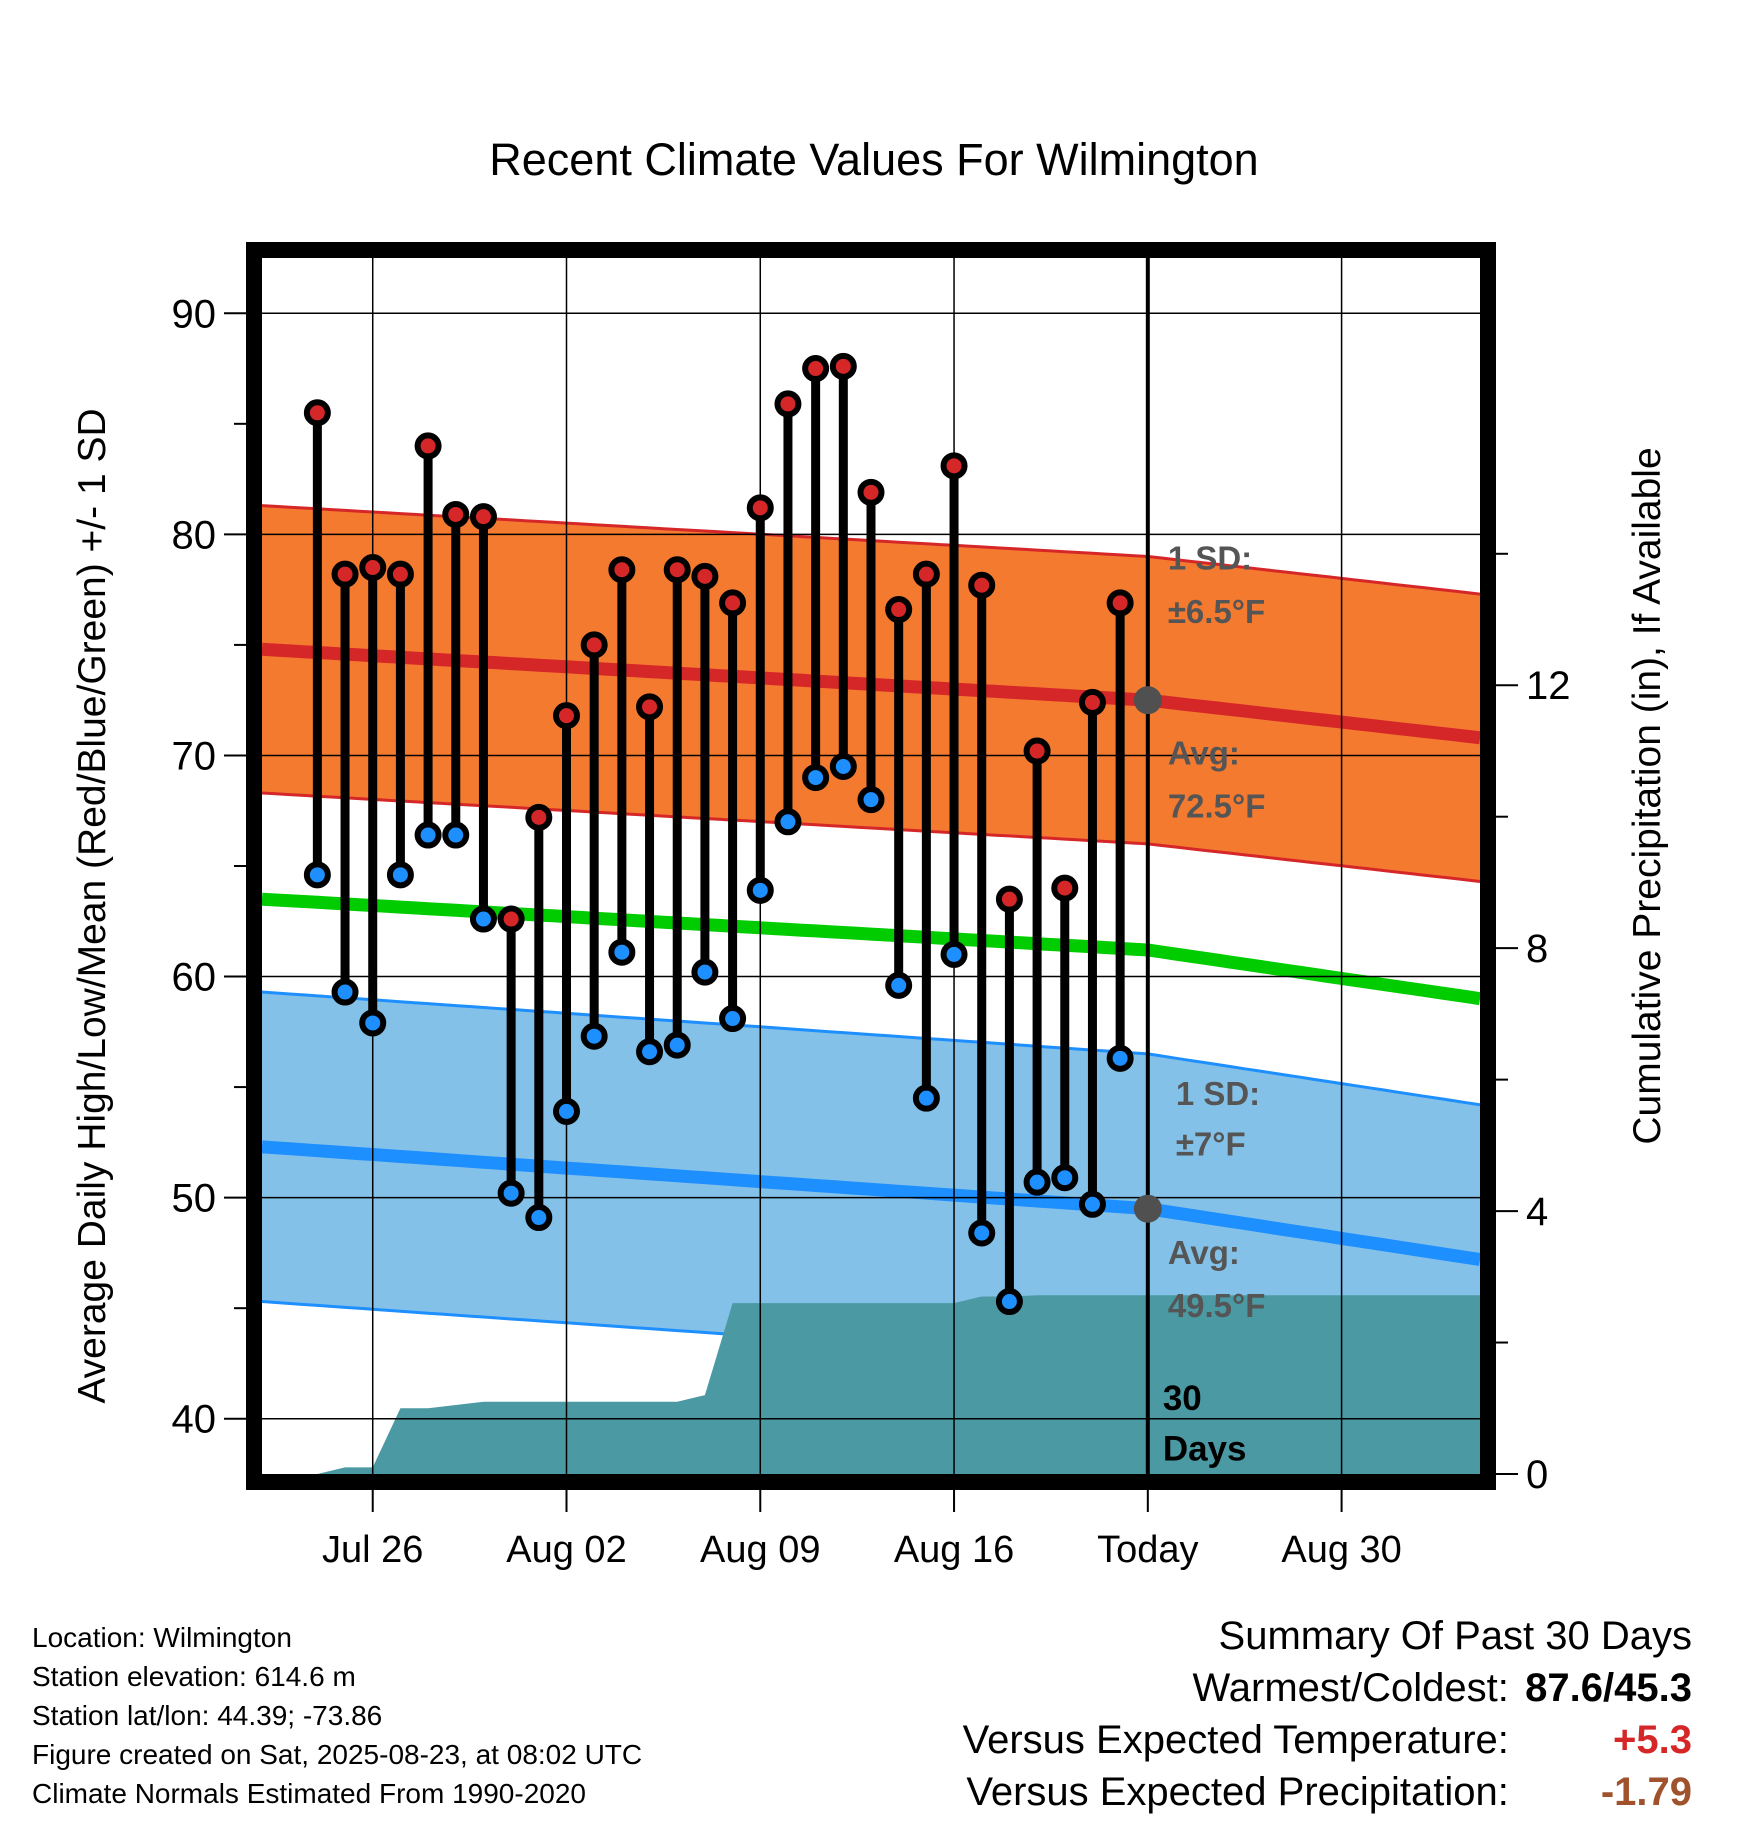  Describe the element at coordinates (1182, 1398) in the screenshot. I see `days-count-label: 30` at that location.